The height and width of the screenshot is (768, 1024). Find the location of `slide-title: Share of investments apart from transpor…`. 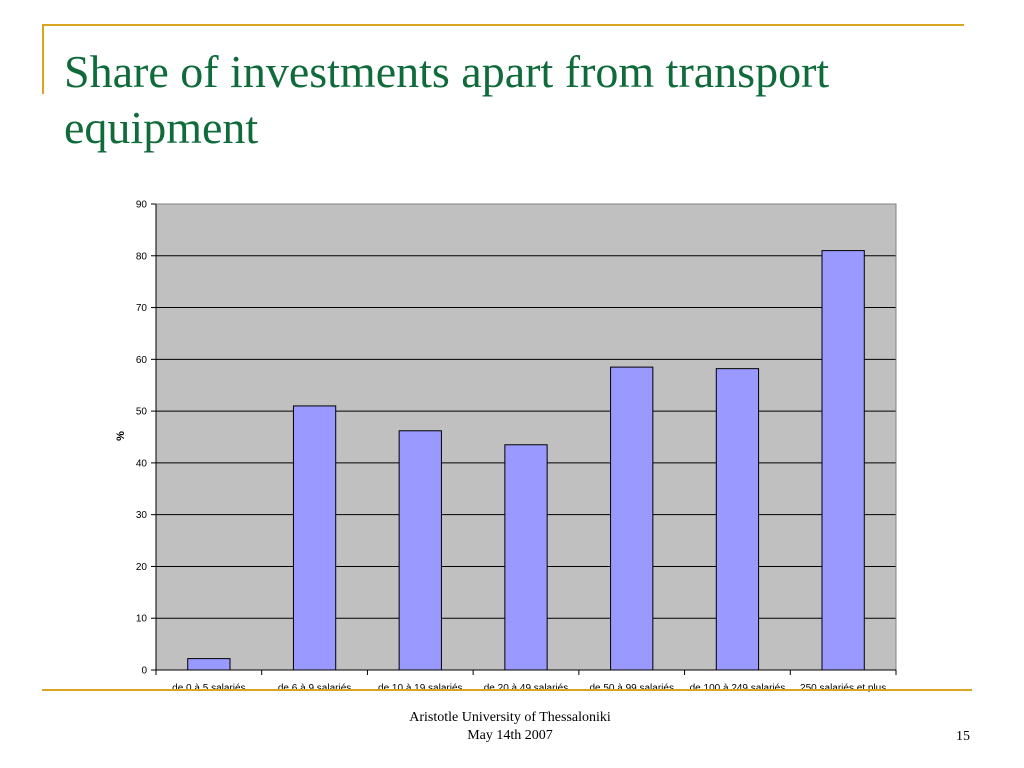

slide-title: Share of investments apart from transpor… is located at coordinates (447, 99).